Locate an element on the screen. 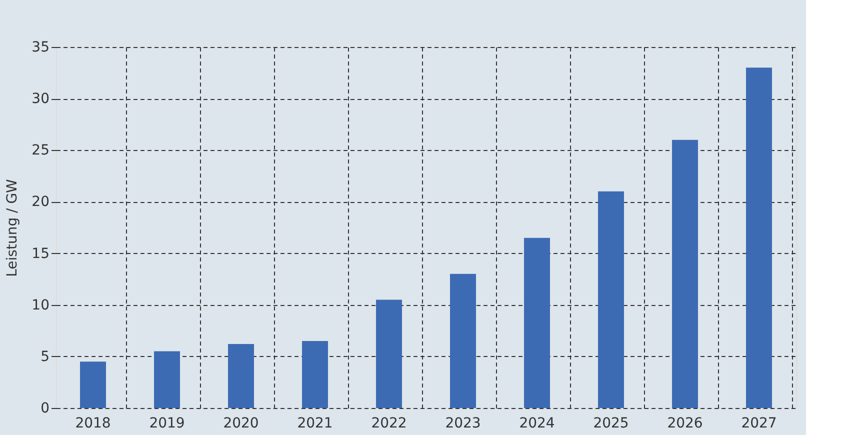  x-tick-label: 2018 is located at coordinates (93, 424).